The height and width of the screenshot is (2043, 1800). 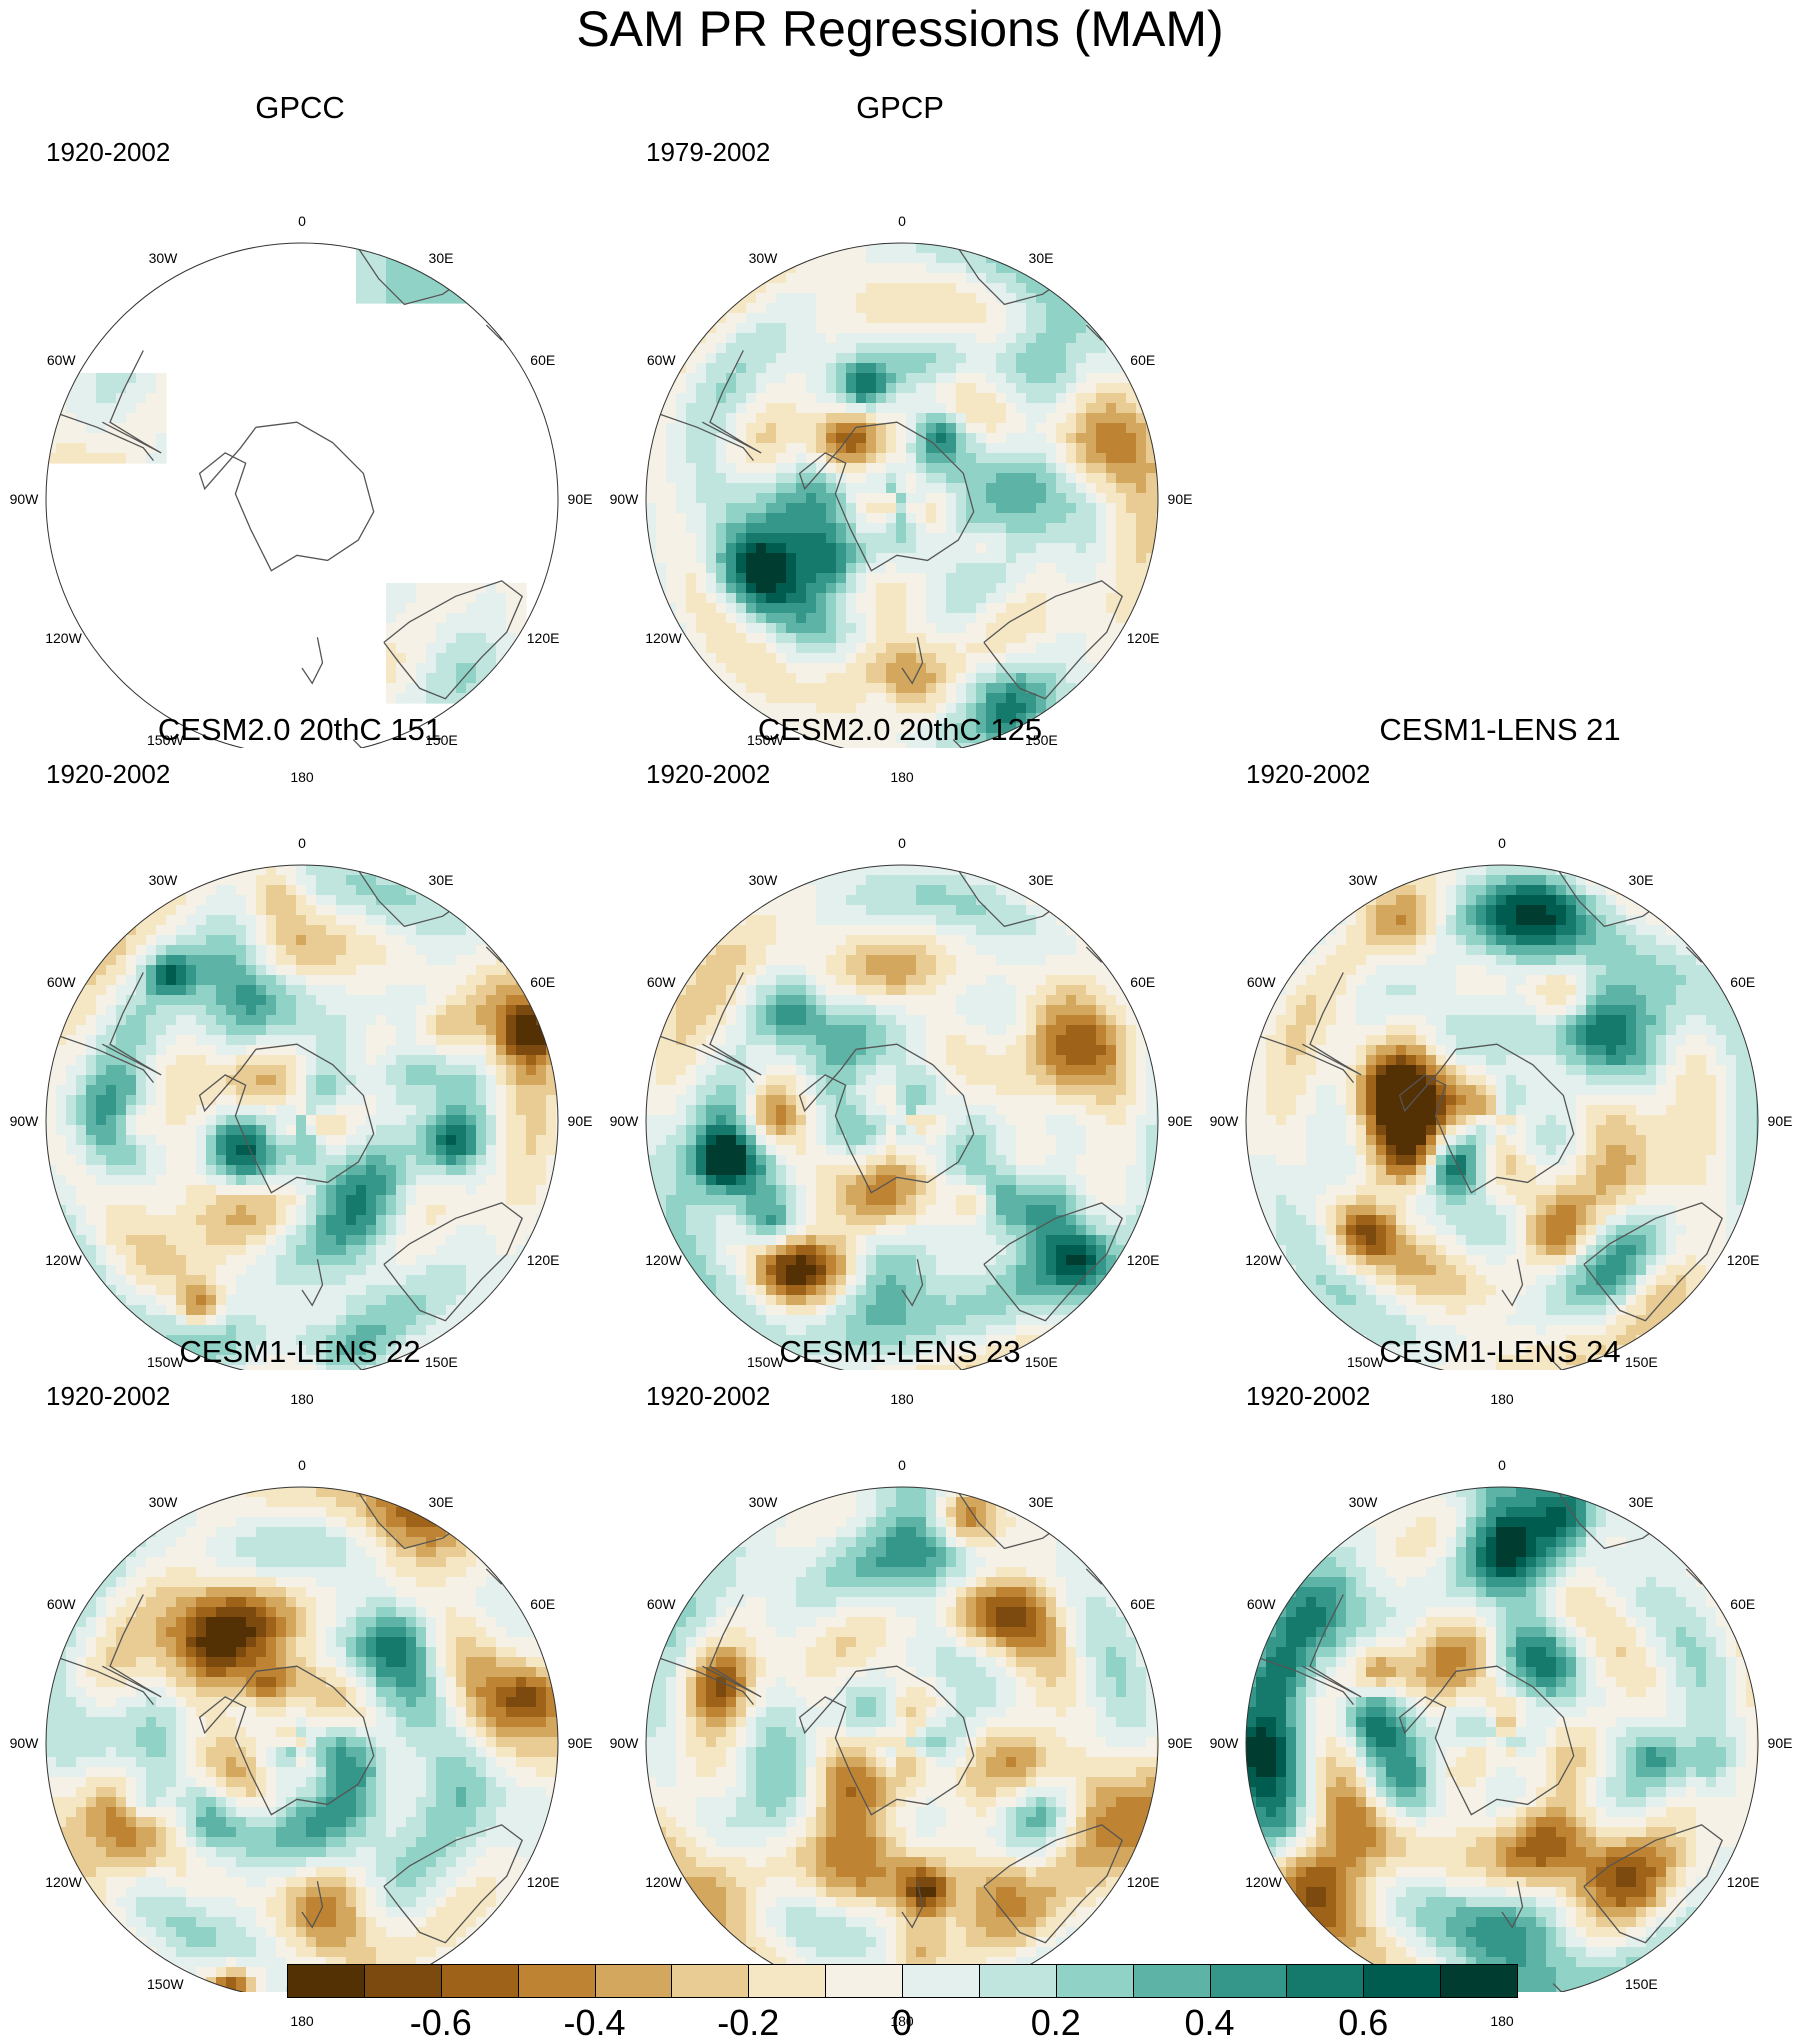 I want to click on colorbar-tick-label: 0.4, so click(x=1210, y=2023).